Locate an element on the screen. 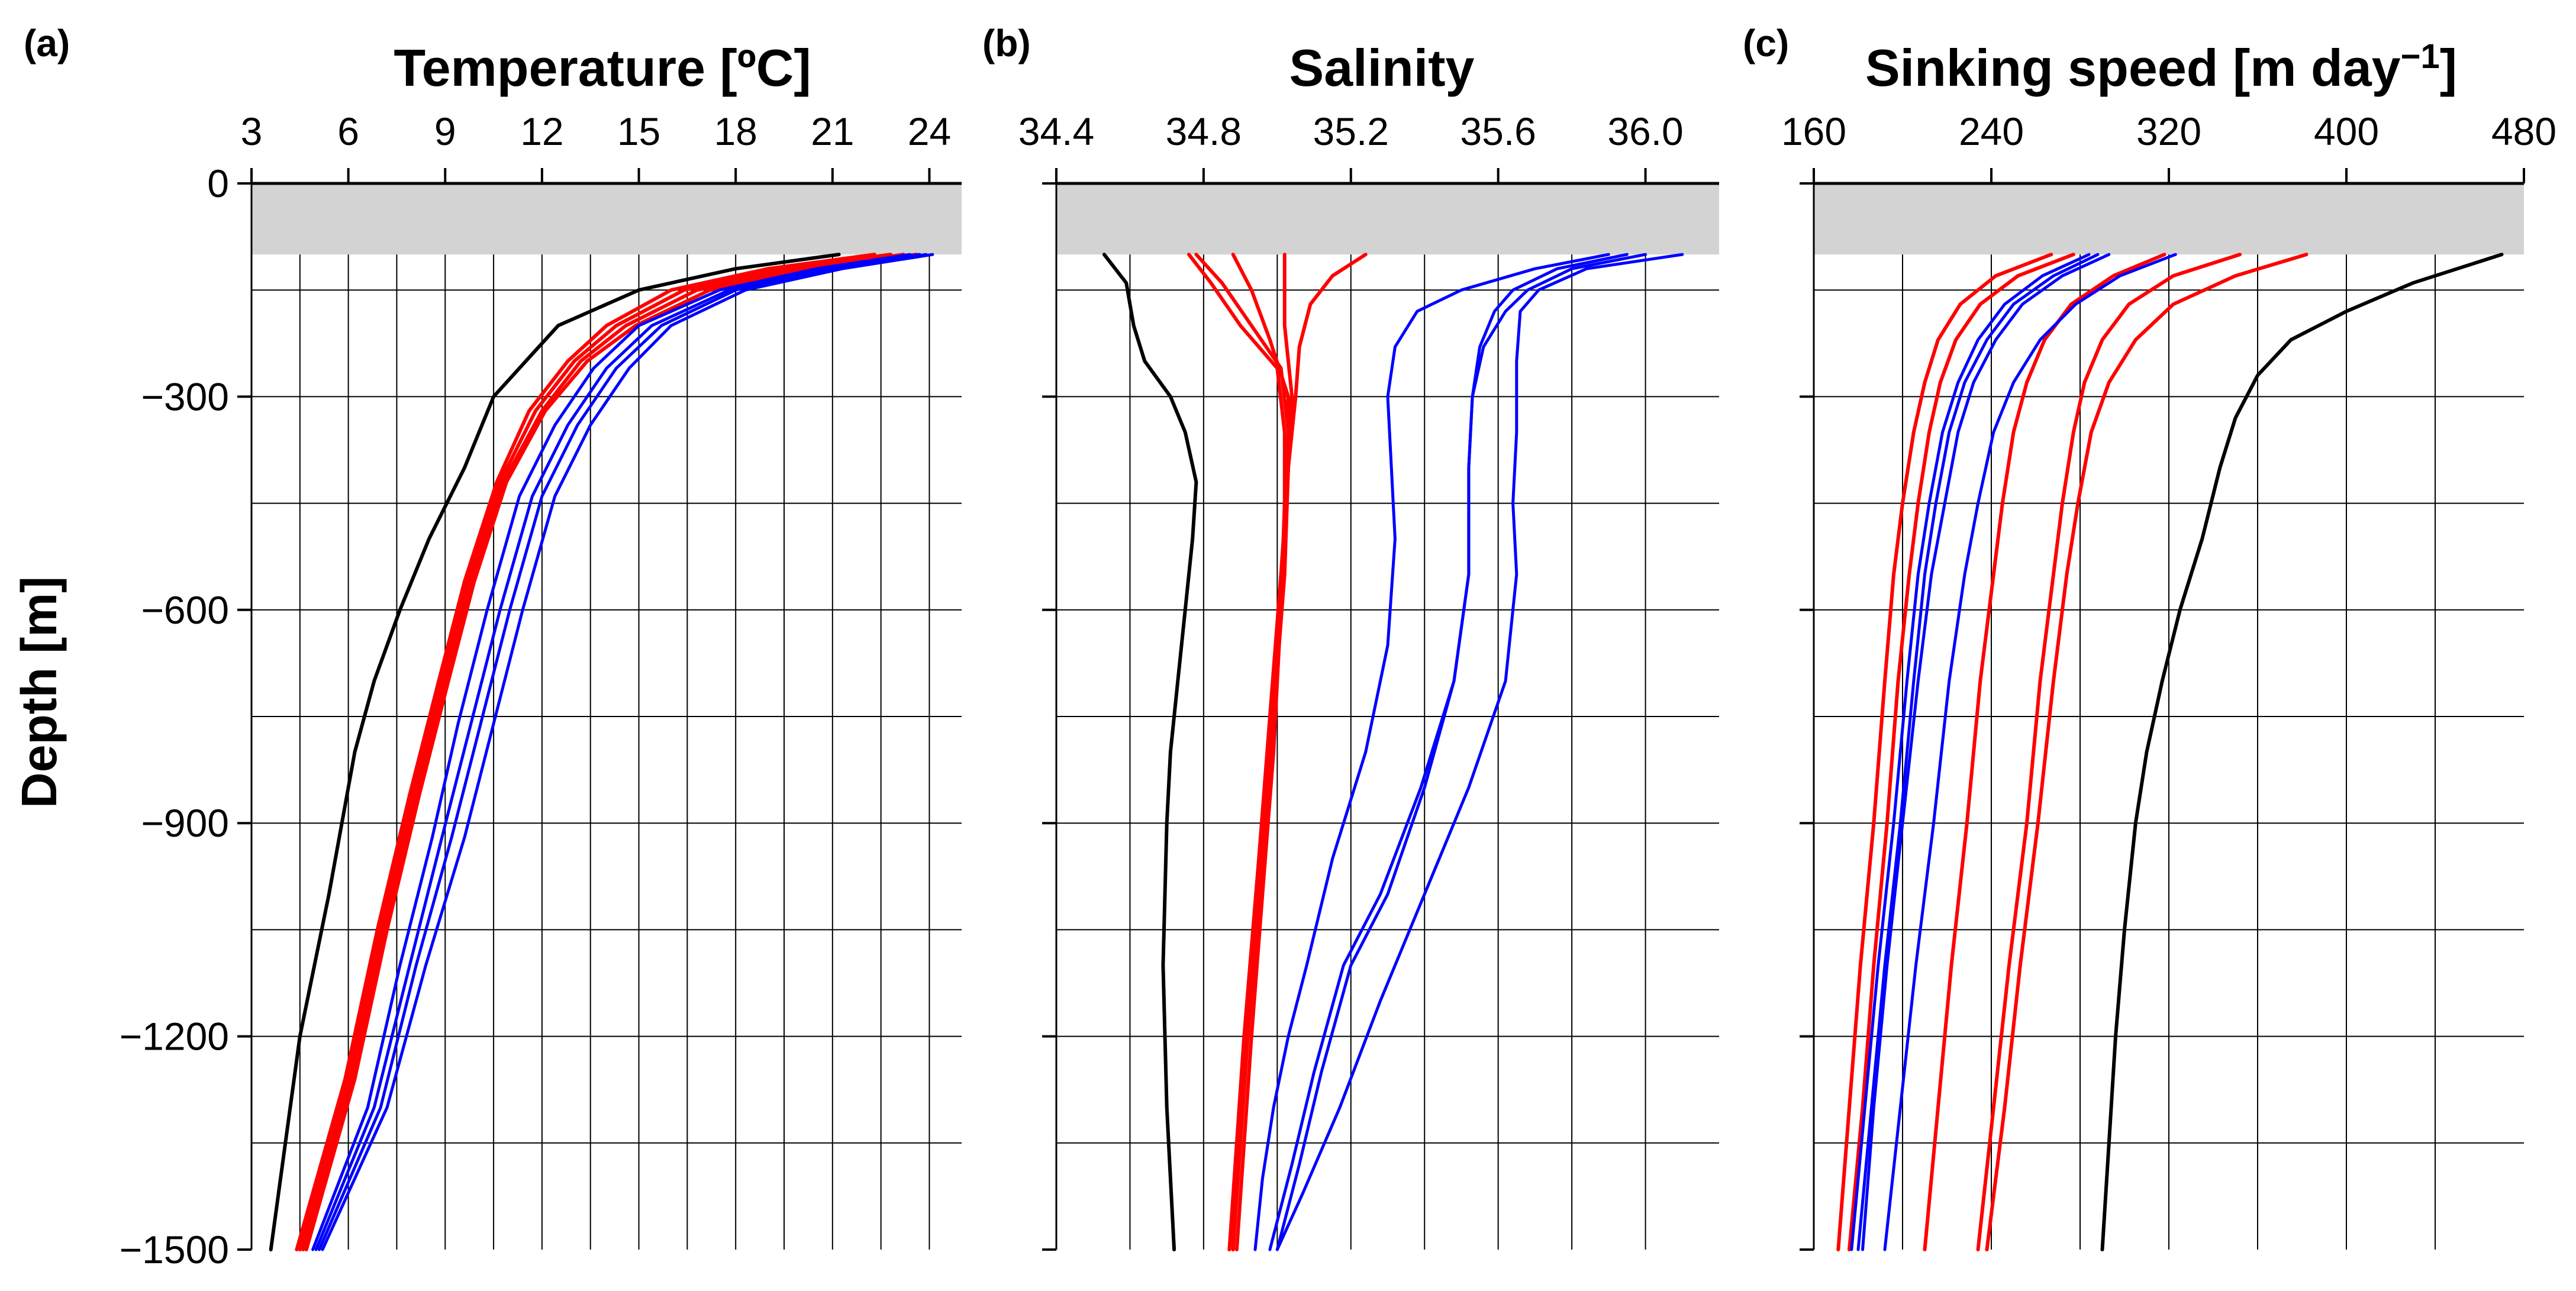 Image resolution: width=2576 pixels, height=1291 pixels. panel-a-title: Temperature [ºC] is located at coordinates (602, 67).